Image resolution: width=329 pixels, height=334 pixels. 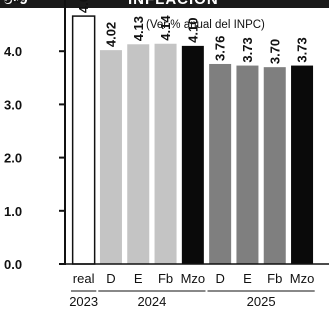 What do you see at coordinates (13, 211) in the screenshot?
I see `y-tick-label: 1.0` at bounding box center [13, 211].